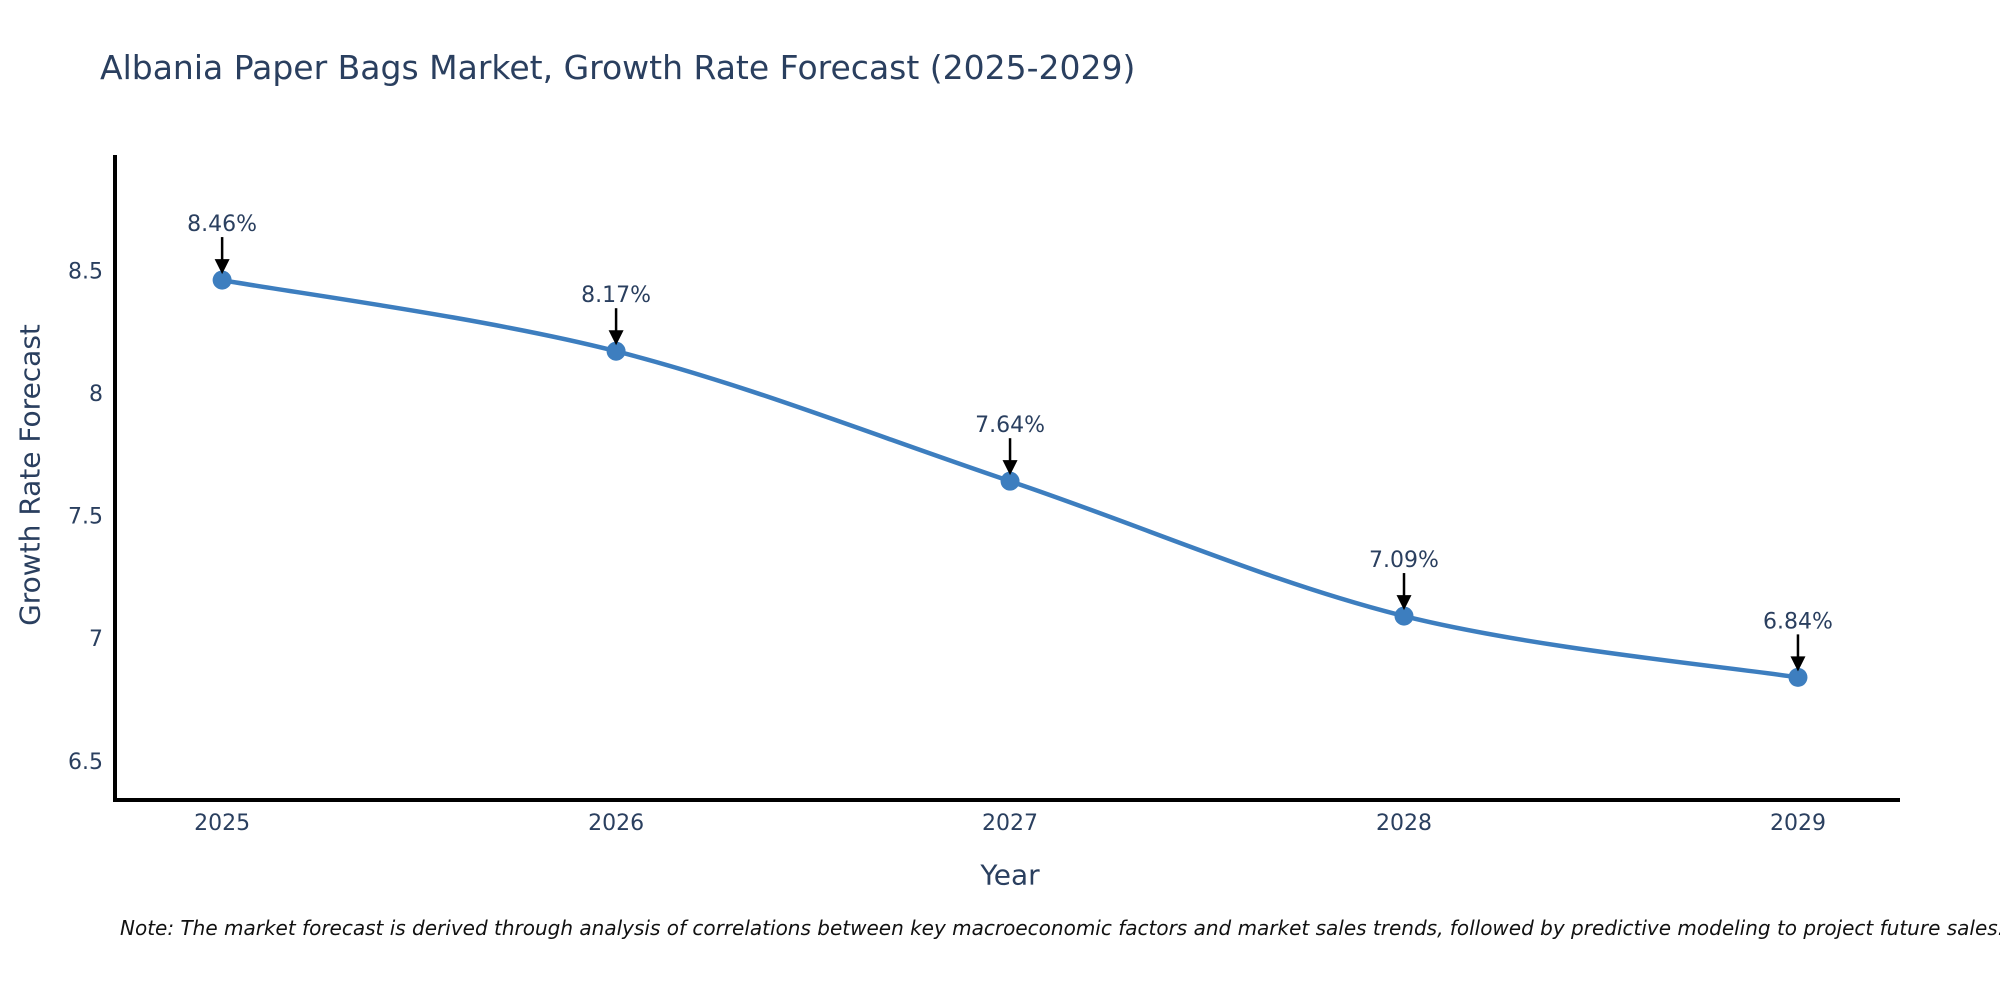 Image resolution: width=2000 pixels, height=1000 pixels. What do you see at coordinates (96, 639) in the screenshot?
I see `y-tick-label: 7` at bounding box center [96, 639].